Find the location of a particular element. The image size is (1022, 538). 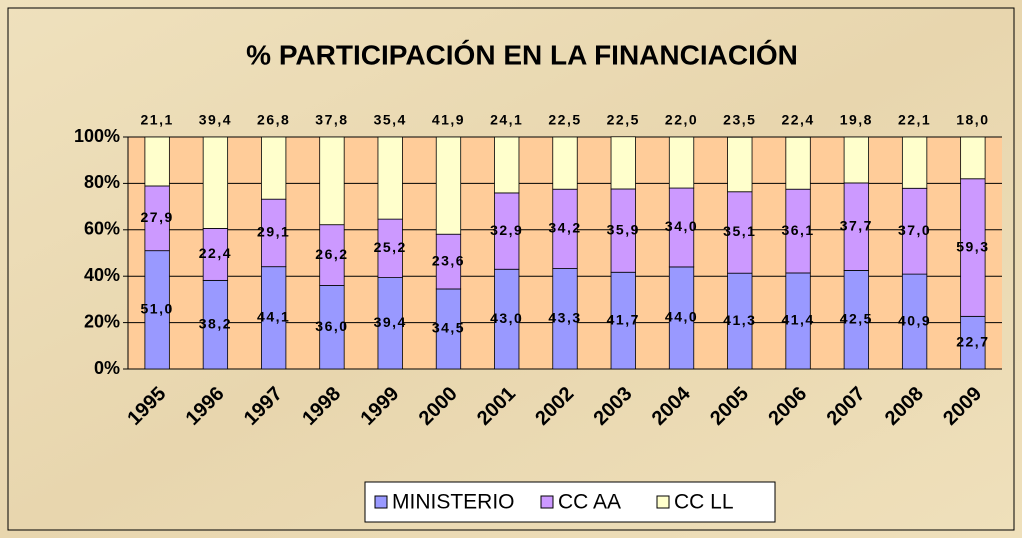

data-label: 27,9 is located at coordinates (157, 217).